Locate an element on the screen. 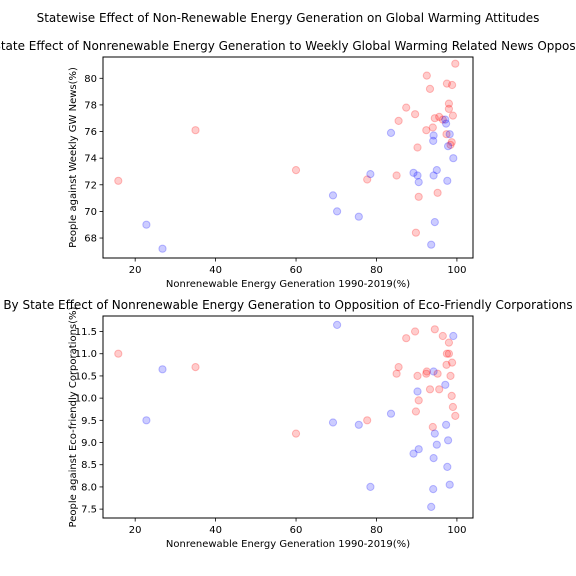  y-tick-label: 8.0 is located at coordinates (89, 487).